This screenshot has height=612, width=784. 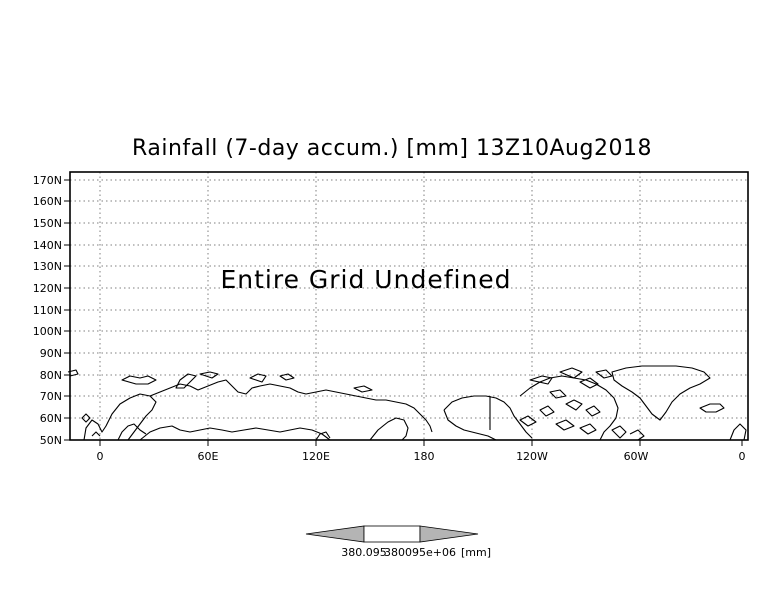 What do you see at coordinates (47, 245) in the screenshot?
I see `lat-label-140n: 140N` at bounding box center [47, 245].